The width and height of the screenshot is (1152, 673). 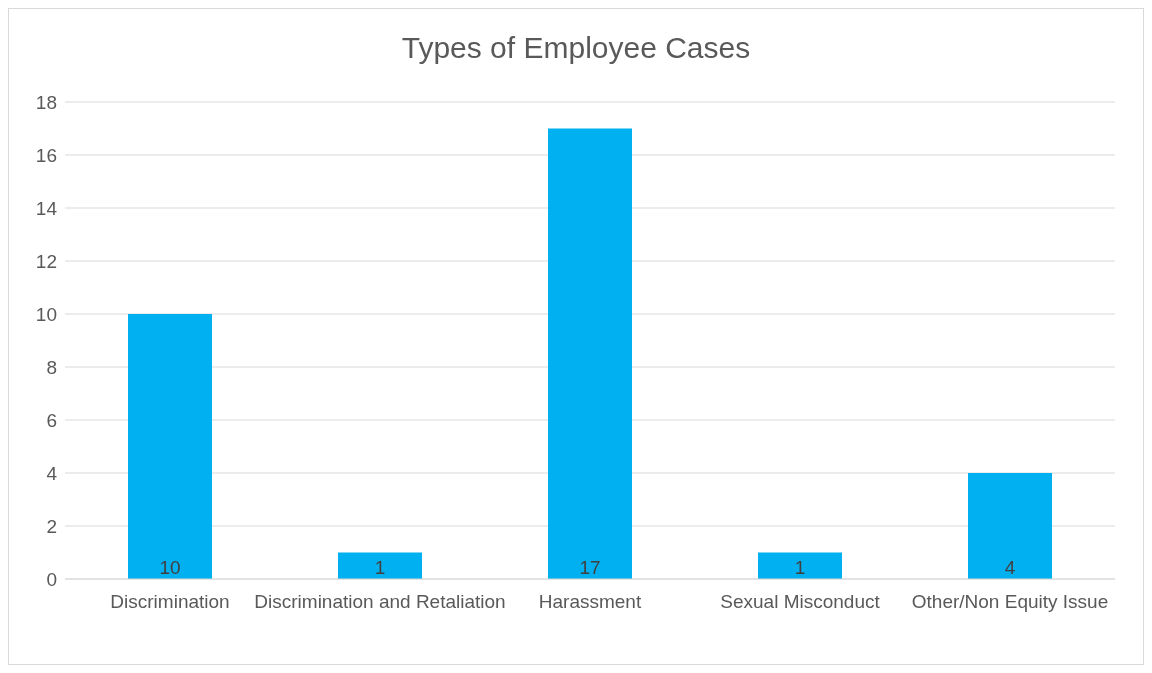 What do you see at coordinates (46, 314) in the screenshot?
I see `y-tick-label: 10` at bounding box center [46, 314].